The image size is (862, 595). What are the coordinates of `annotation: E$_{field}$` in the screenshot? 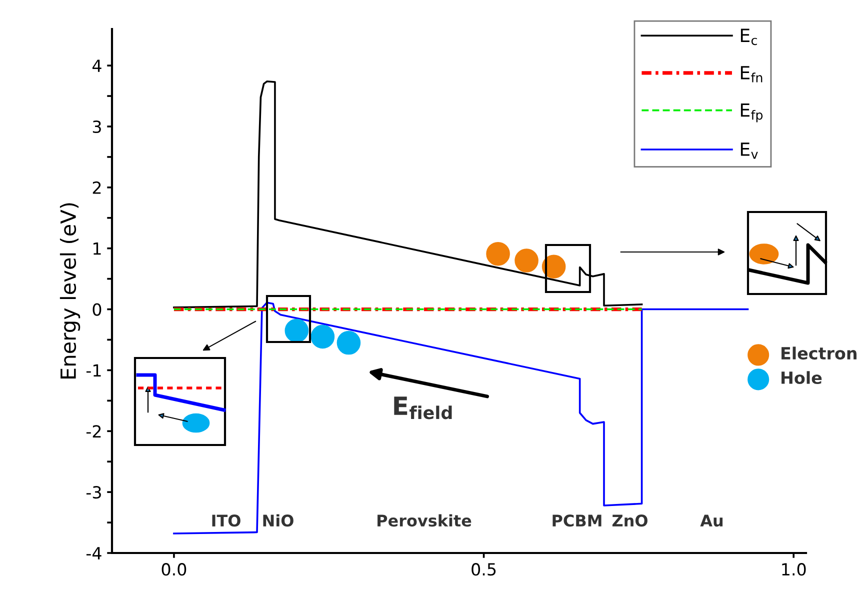 It's located at (423, 408).